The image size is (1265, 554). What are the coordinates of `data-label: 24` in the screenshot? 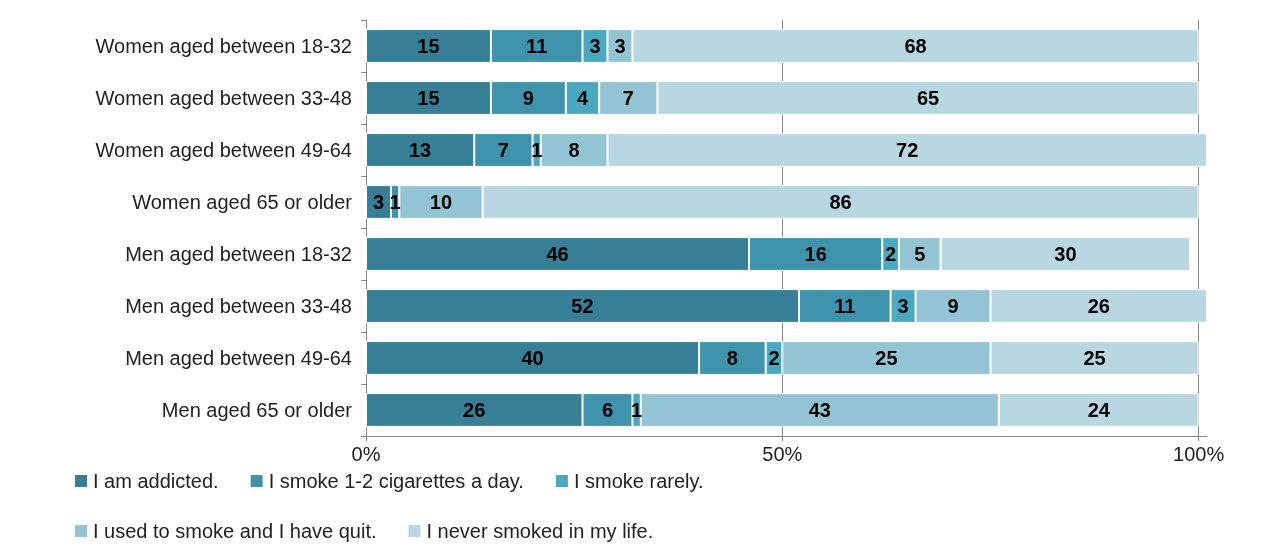 It's located at (1099, 410).